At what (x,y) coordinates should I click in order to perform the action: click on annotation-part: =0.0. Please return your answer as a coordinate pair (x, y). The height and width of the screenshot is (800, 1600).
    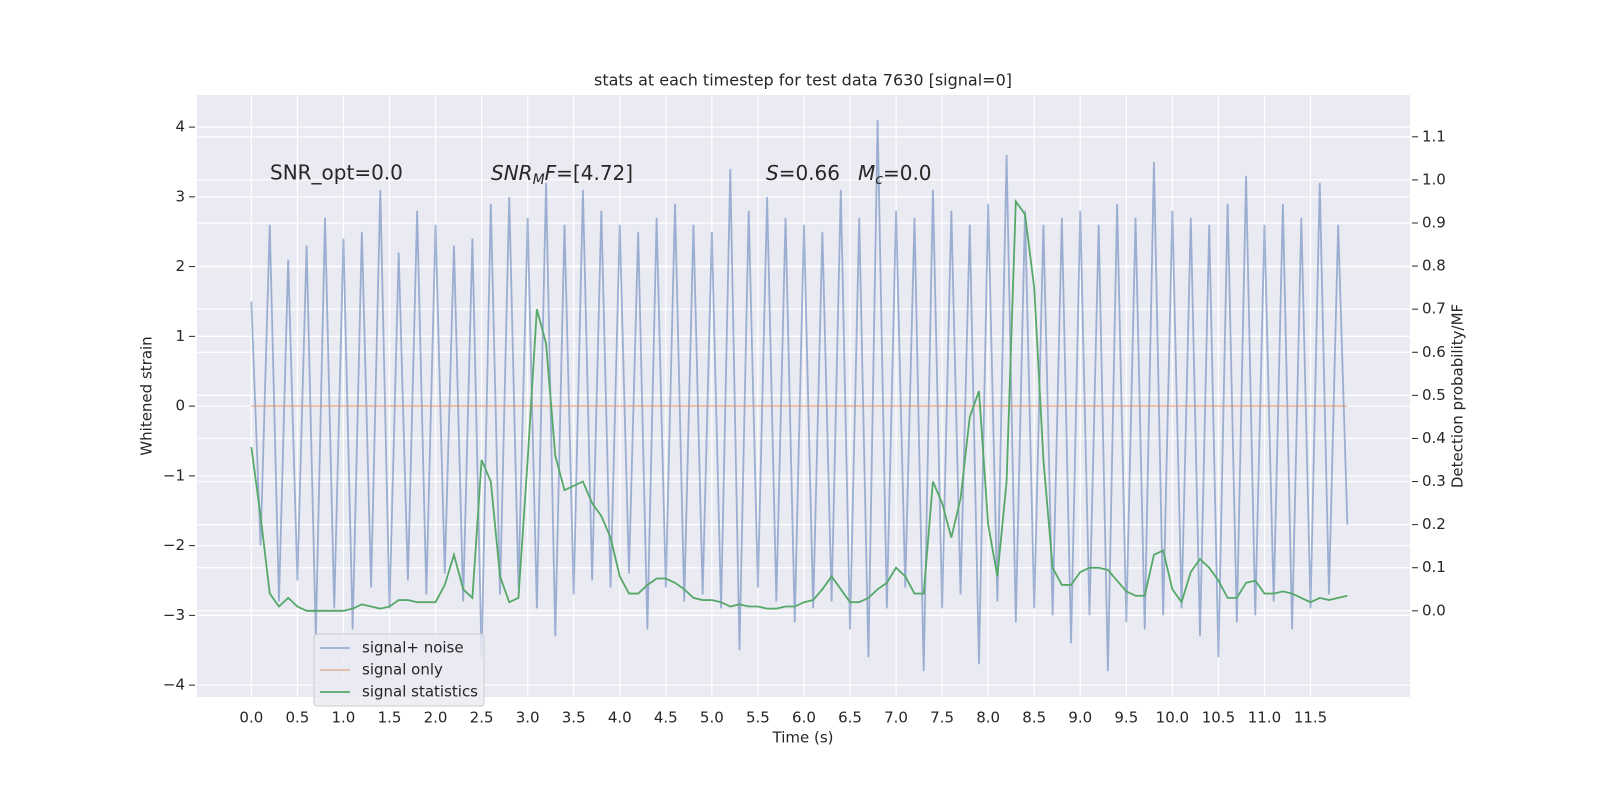
    Looking at the image, I should click on (907, 173).